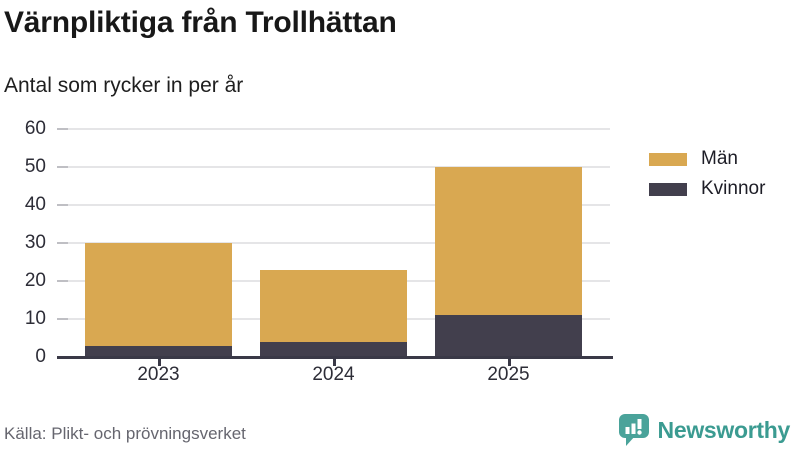 This screenshot has height=450, width=800. Describe the element at coordinates (35, 318) in the screenshot. I see `y-axis-tick-label: 10` at that location.